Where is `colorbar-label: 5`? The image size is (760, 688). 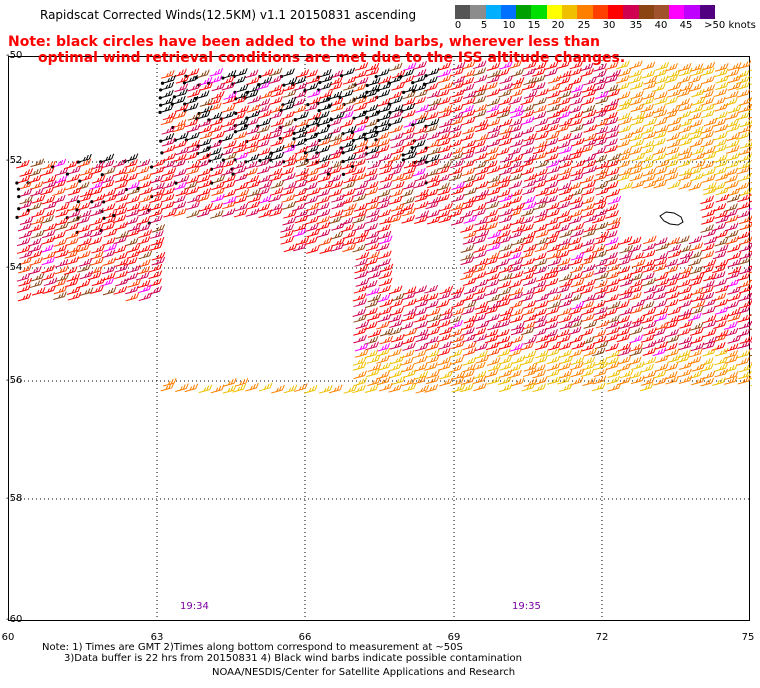
colorbar-label: 5 is located at coordinates (484, 25).